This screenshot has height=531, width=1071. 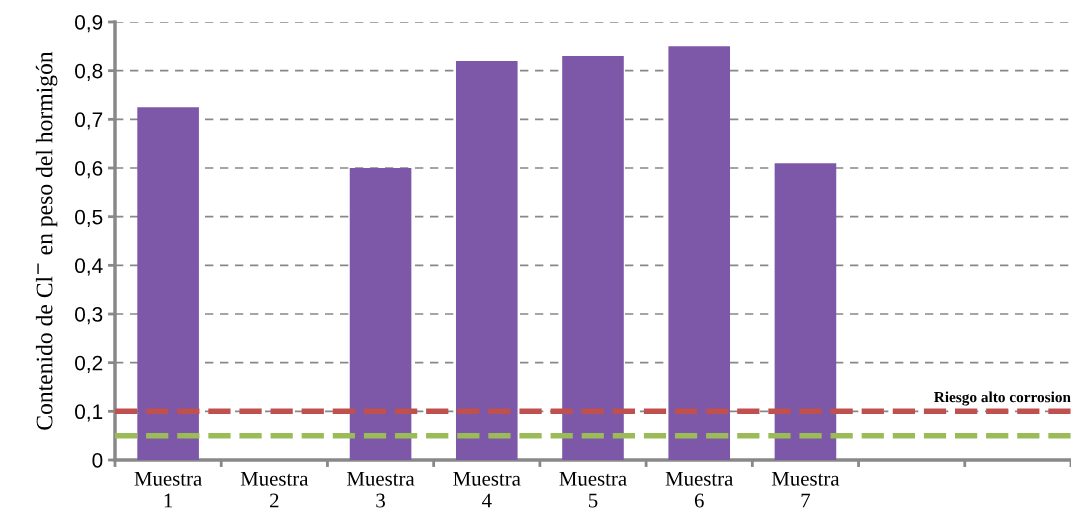 I want to click on y-axis-title: Contenido de Cl$^{−}$ en peso del hormigón, so click(x=46, y=240).